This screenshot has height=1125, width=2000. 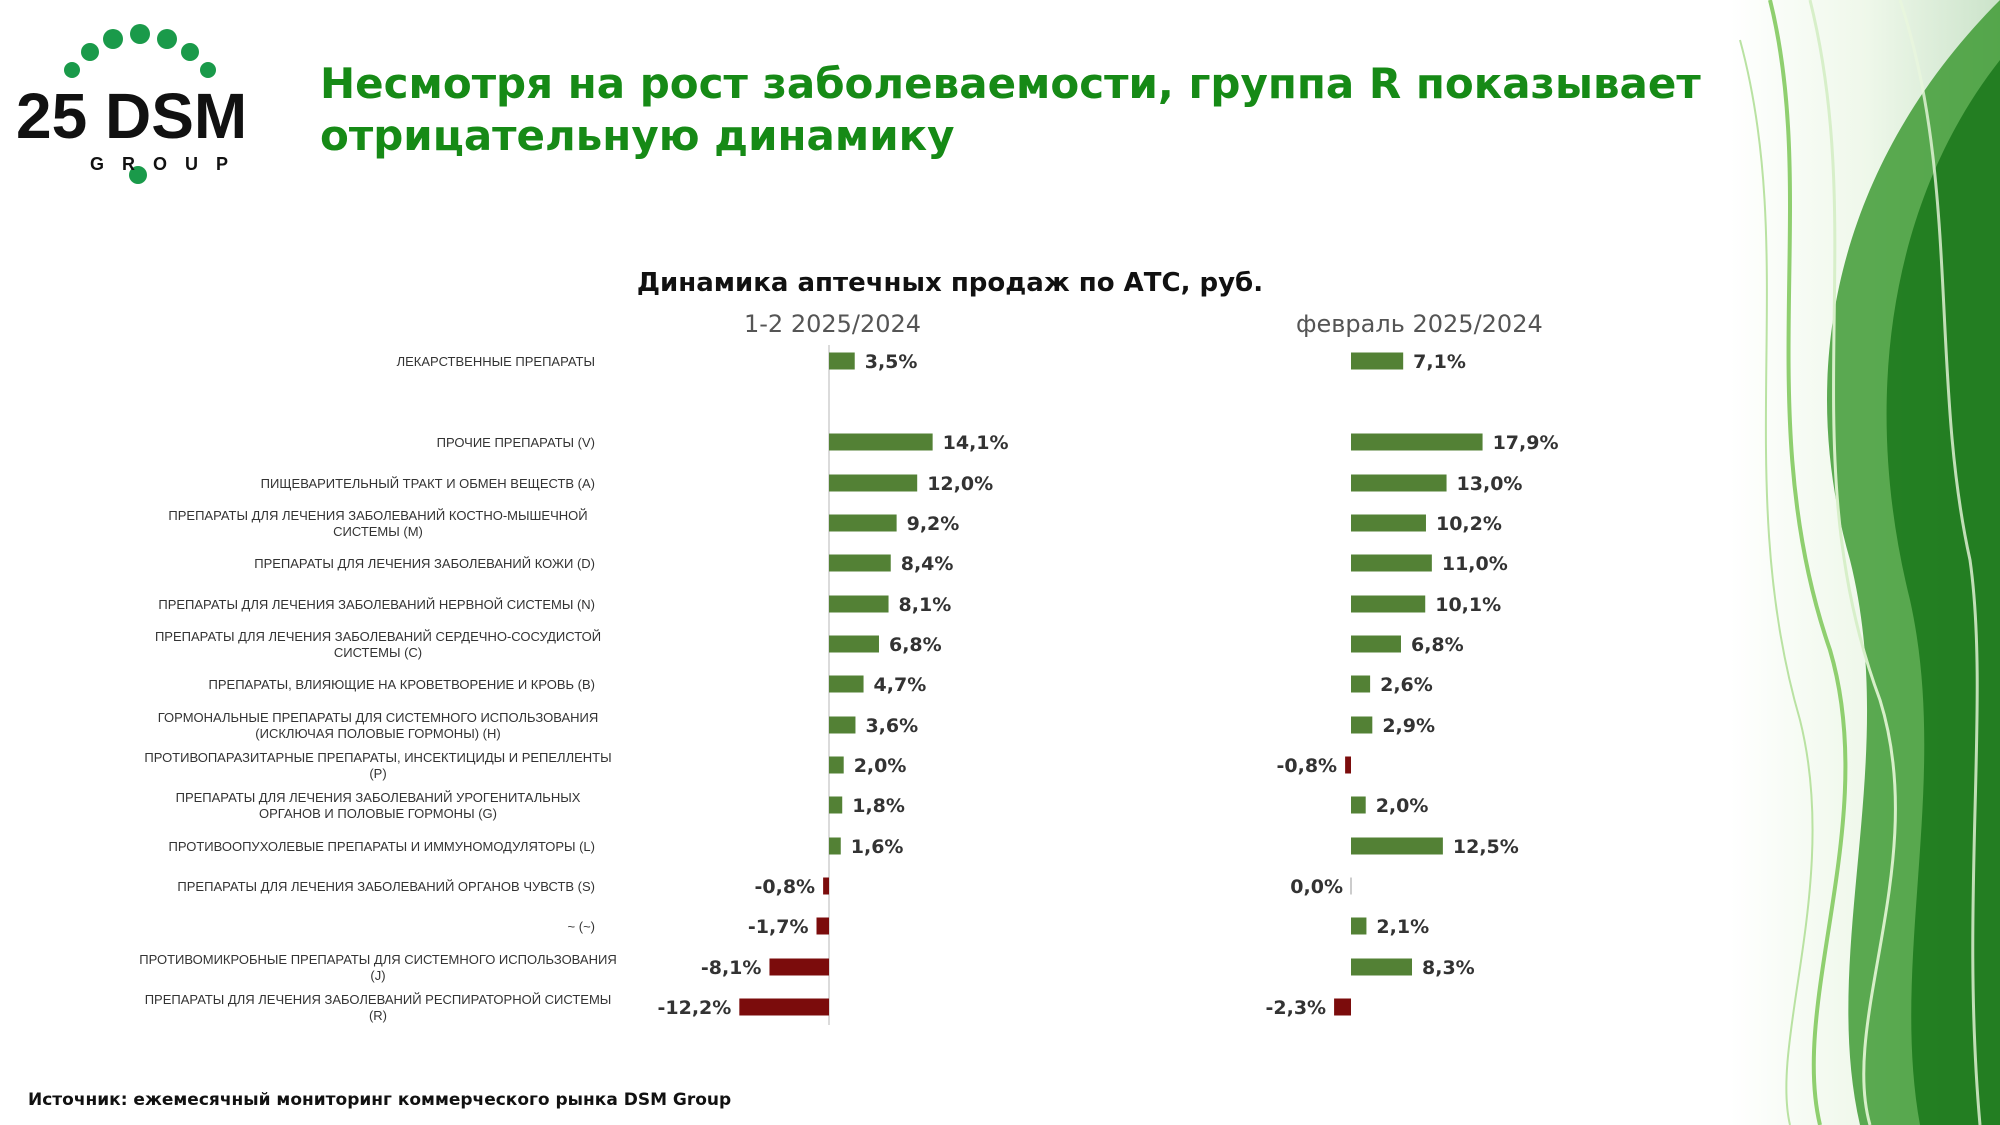 I want to click on data-label: 1,8%, so click(x=878, y=806).